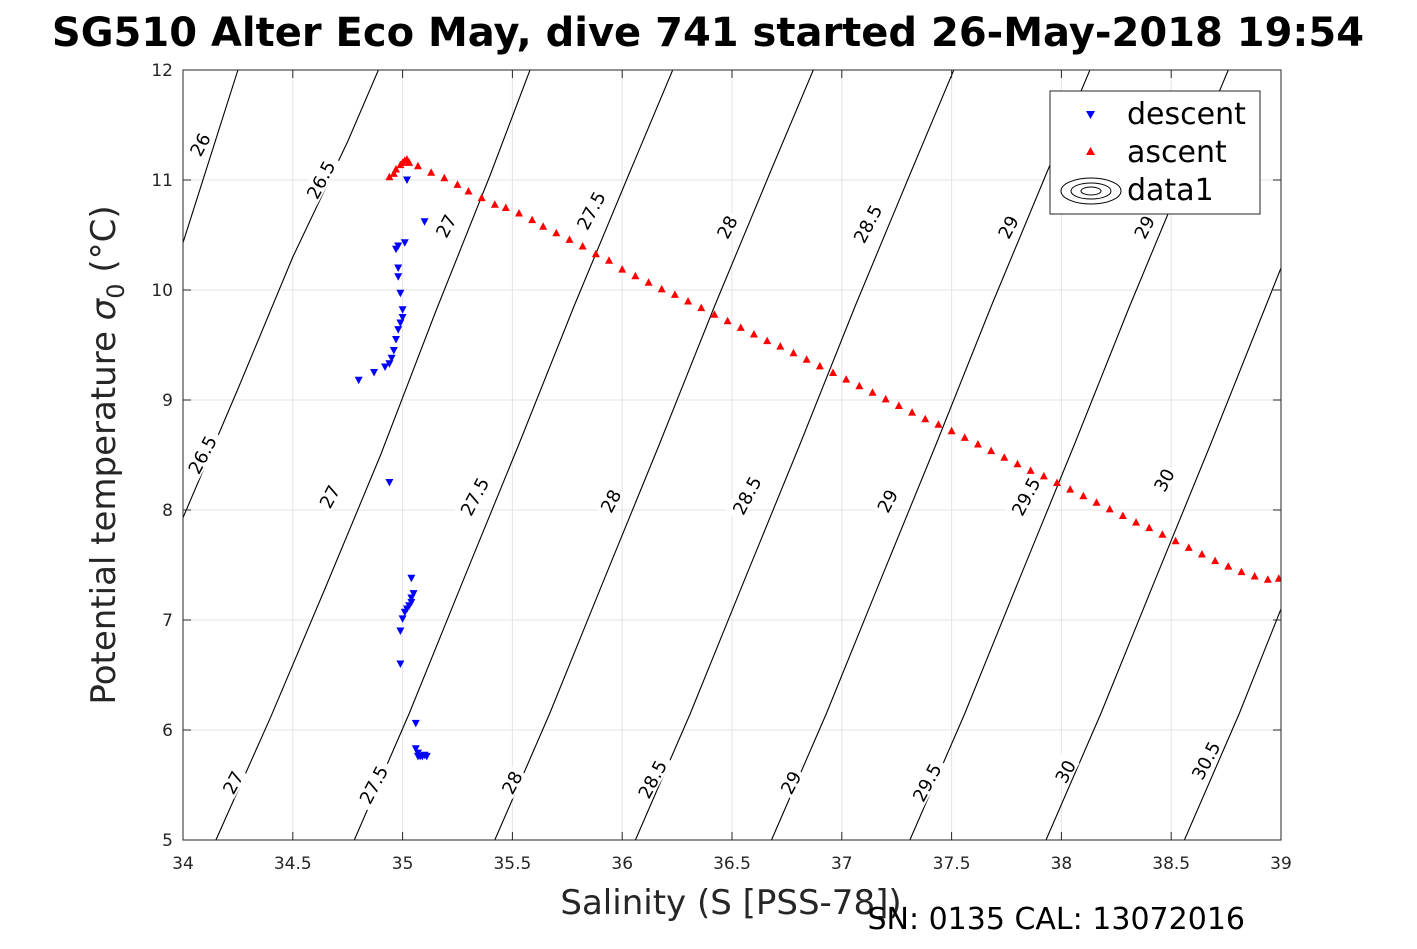 The width and height of the screenshot is (1417, 949). Describe the element at coordinates (622, 864) in the screenshot. I see `x-tick-label: 36` at that location.